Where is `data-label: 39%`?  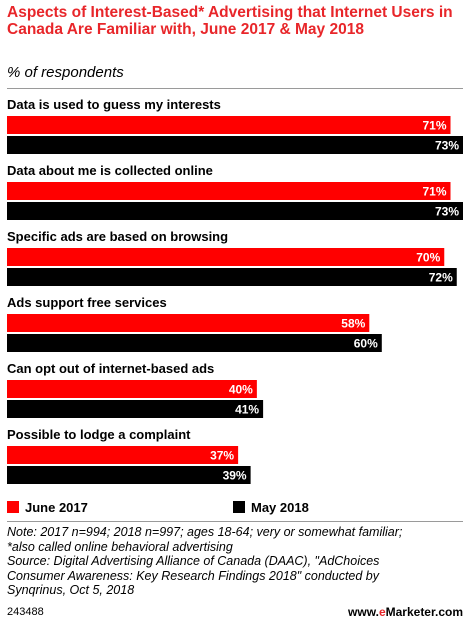
data-label: 39% is located at coordinates (235, 476).